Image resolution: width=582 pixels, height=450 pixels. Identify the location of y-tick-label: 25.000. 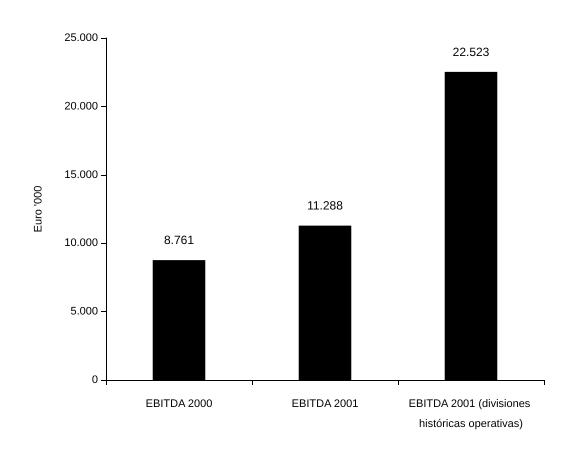
(81, 38).